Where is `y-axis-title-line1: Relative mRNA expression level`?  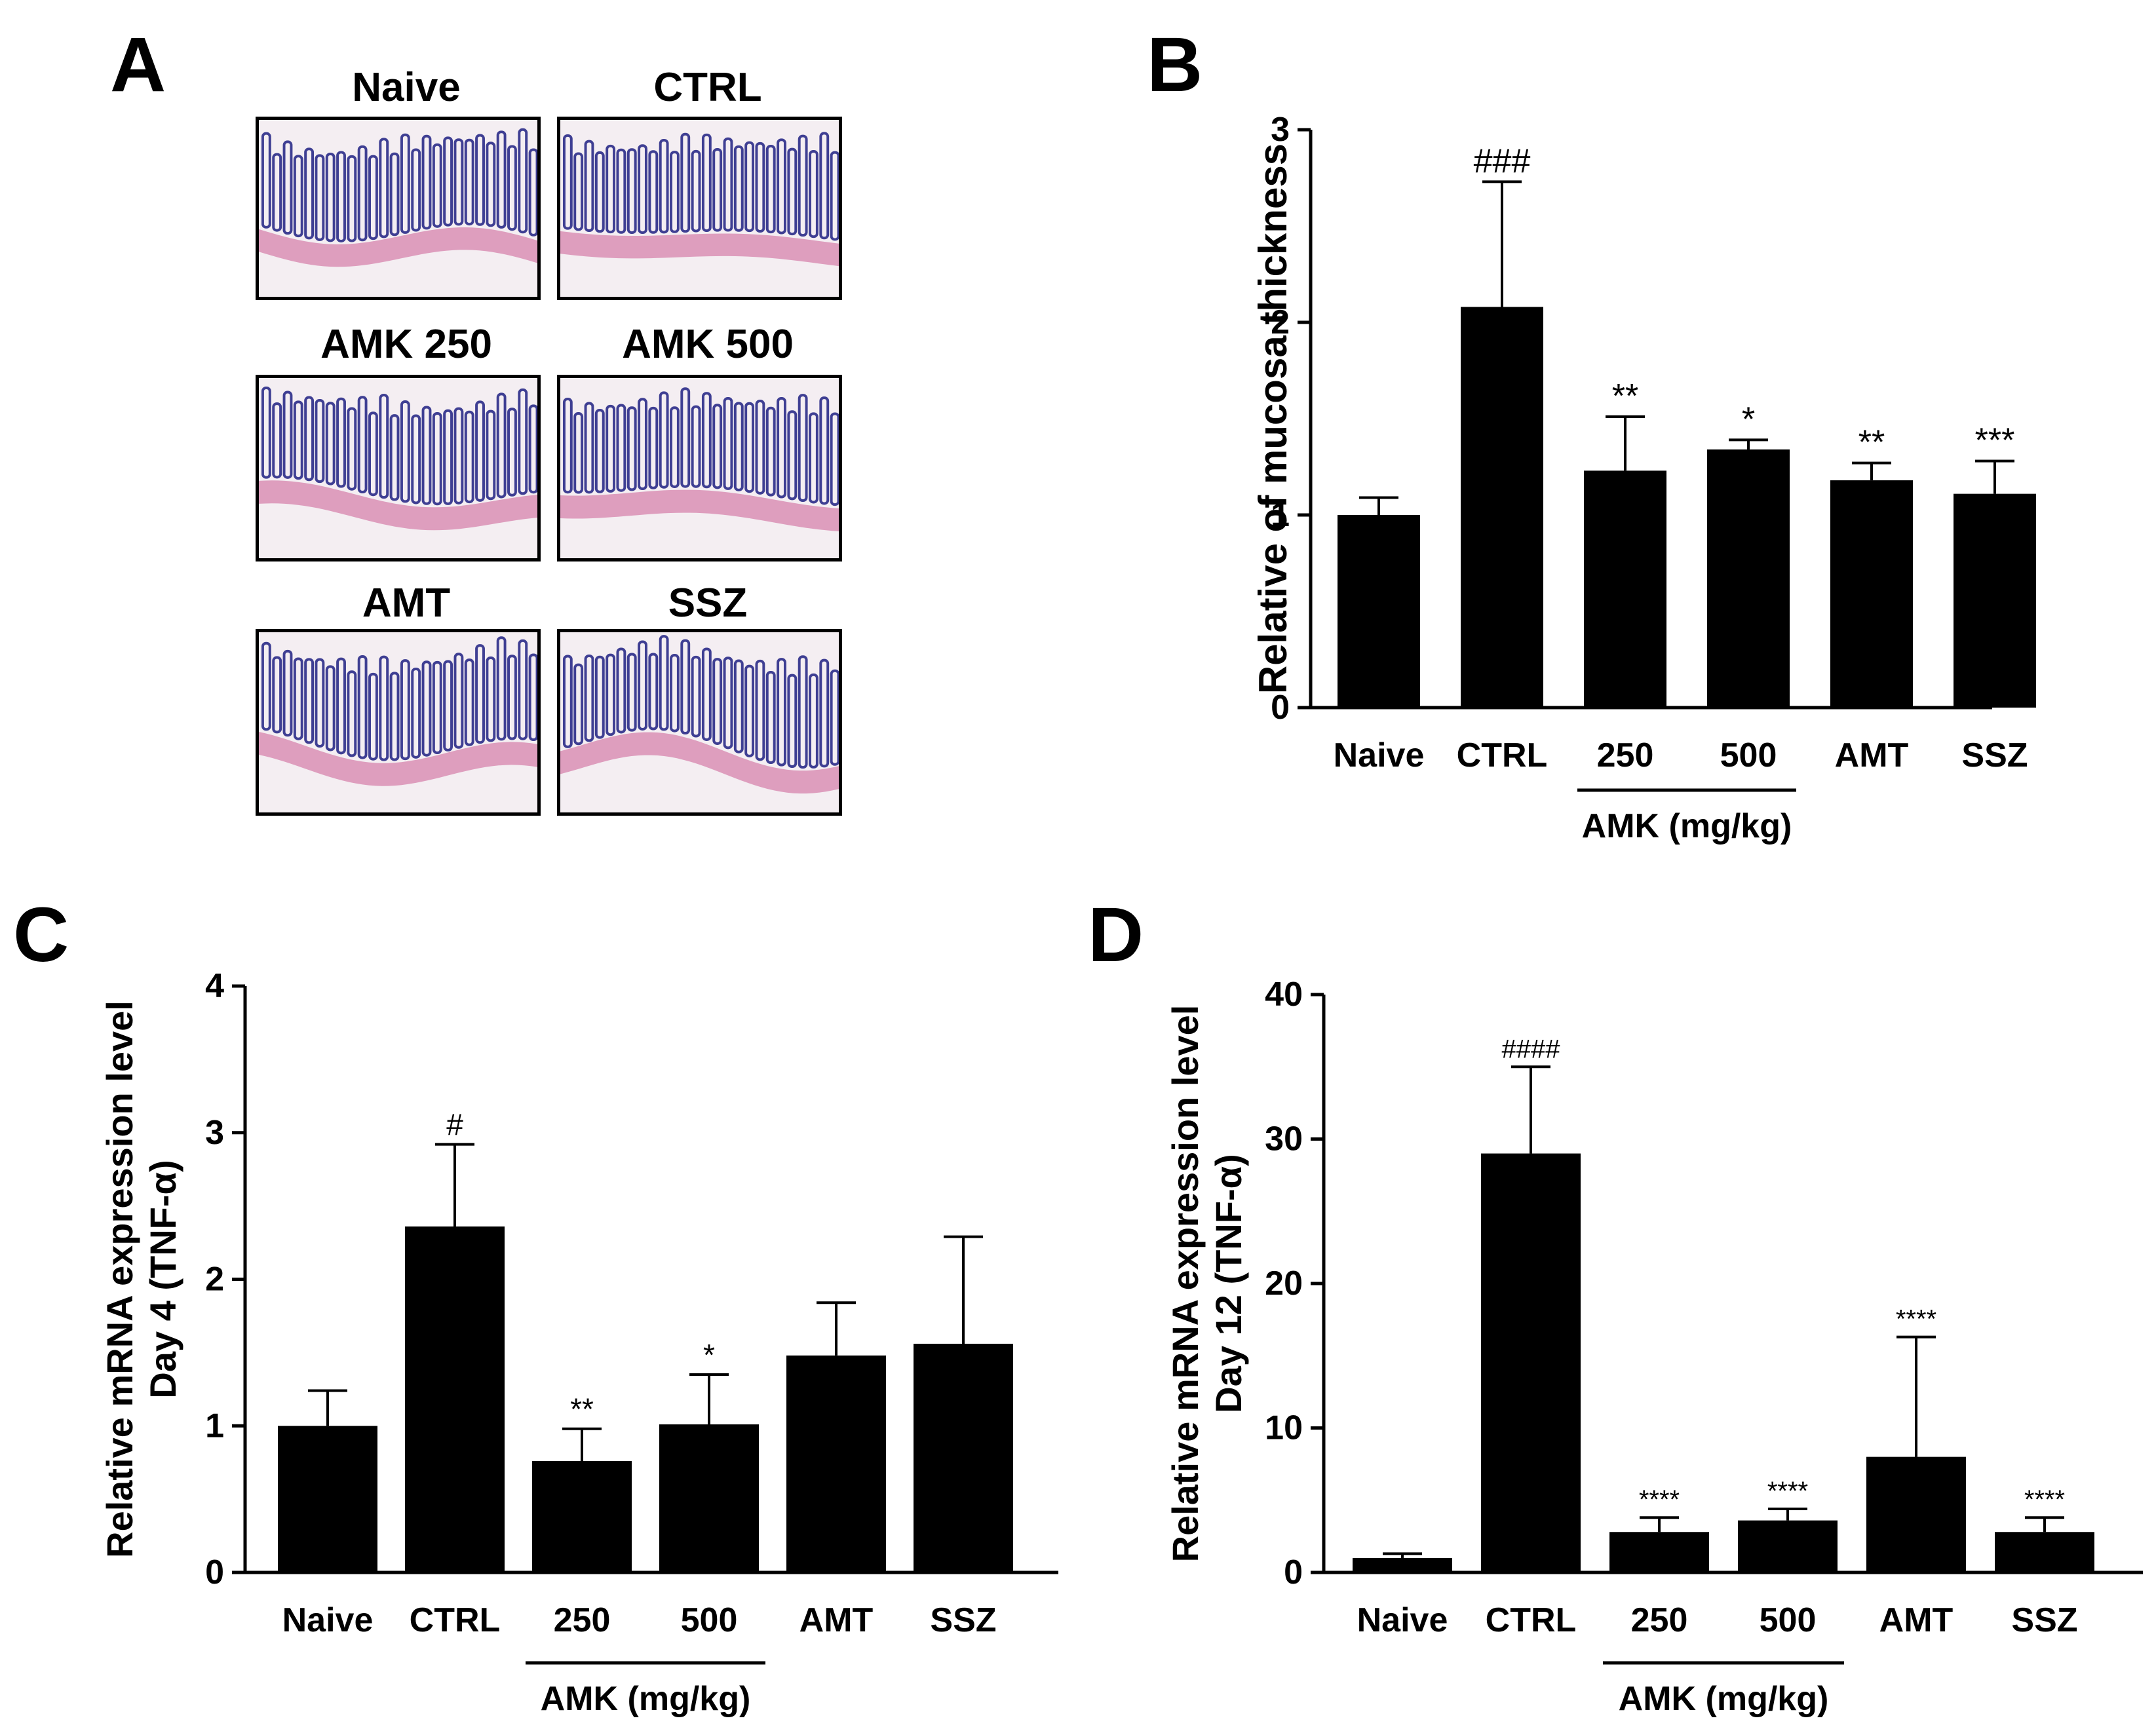 y-axis-title-line1: Relative mRNA expression level is located at coordinates (1185, 1284).